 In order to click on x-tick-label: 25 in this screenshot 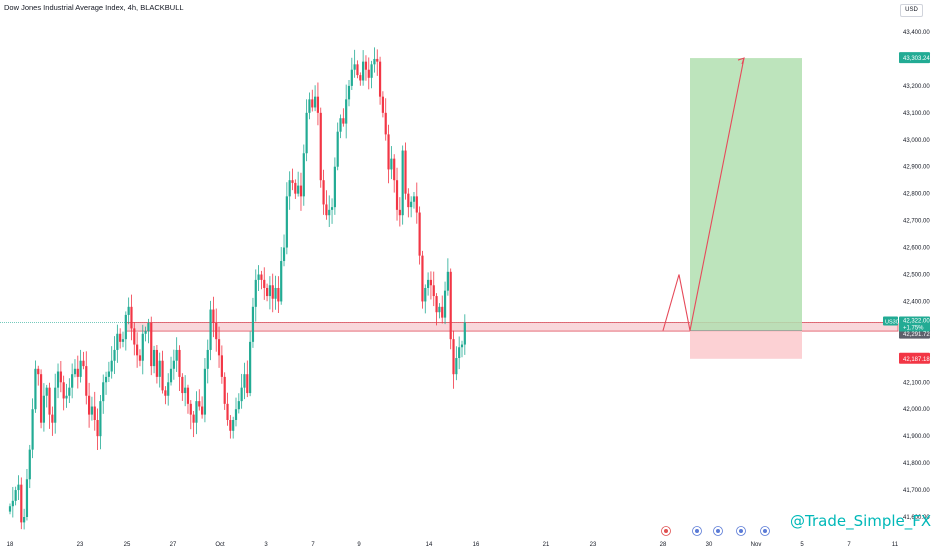, I will do `click(127, 545)`.